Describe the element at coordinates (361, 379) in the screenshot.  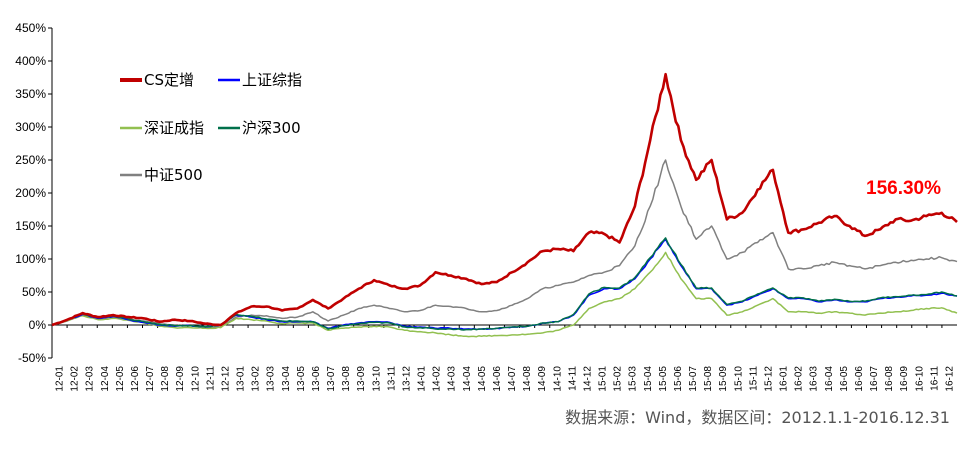
I see `x-tick-label: 13-09` at that location.